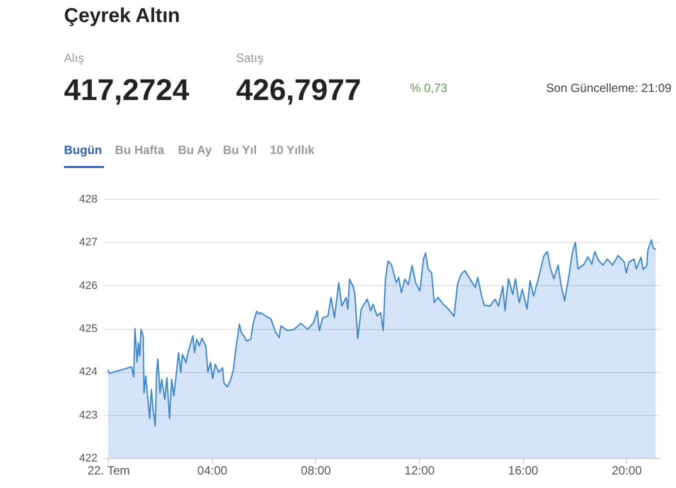 The height and width of the screenshot is (488, 676). Describe the element at coordinates (83, 150) in the screenshot. I see `text: Bugün` at that location.